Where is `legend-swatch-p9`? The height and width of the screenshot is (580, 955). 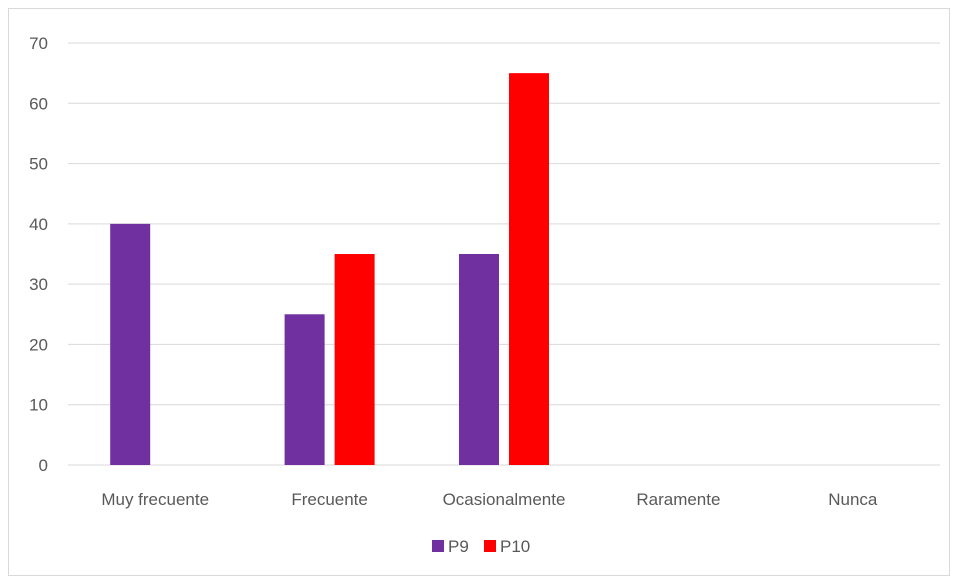
legend-swatch-p9 is located at coordinates (438, 546).